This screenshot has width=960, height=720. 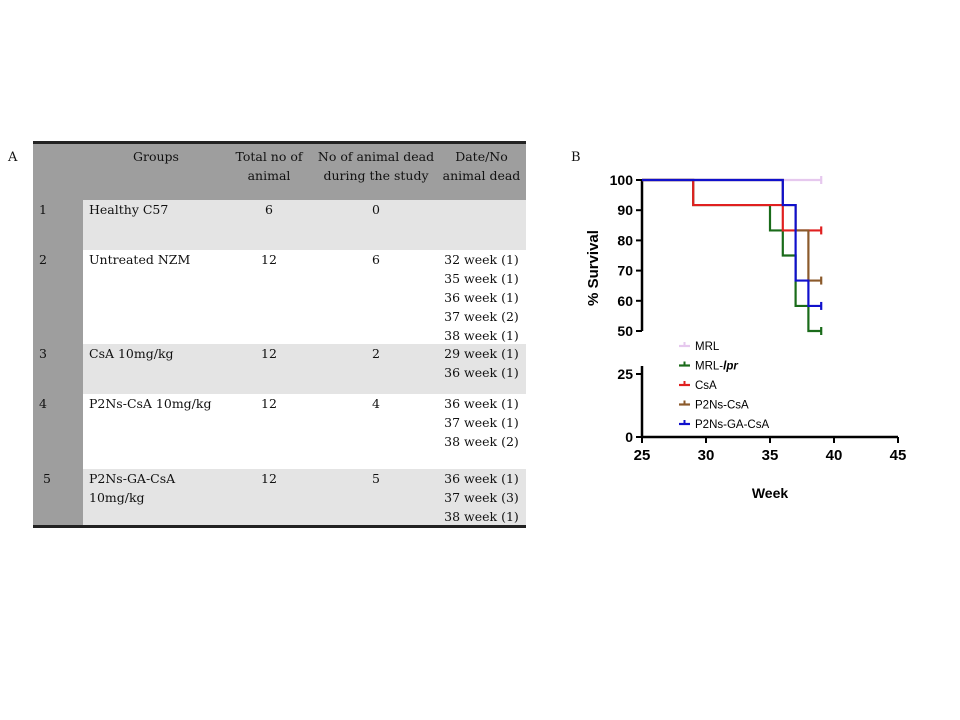 What do you see at coordinates (481, 278) in the screenshot?
I see `date-entry: 35 week (1)` at bounding box center [481, 278].